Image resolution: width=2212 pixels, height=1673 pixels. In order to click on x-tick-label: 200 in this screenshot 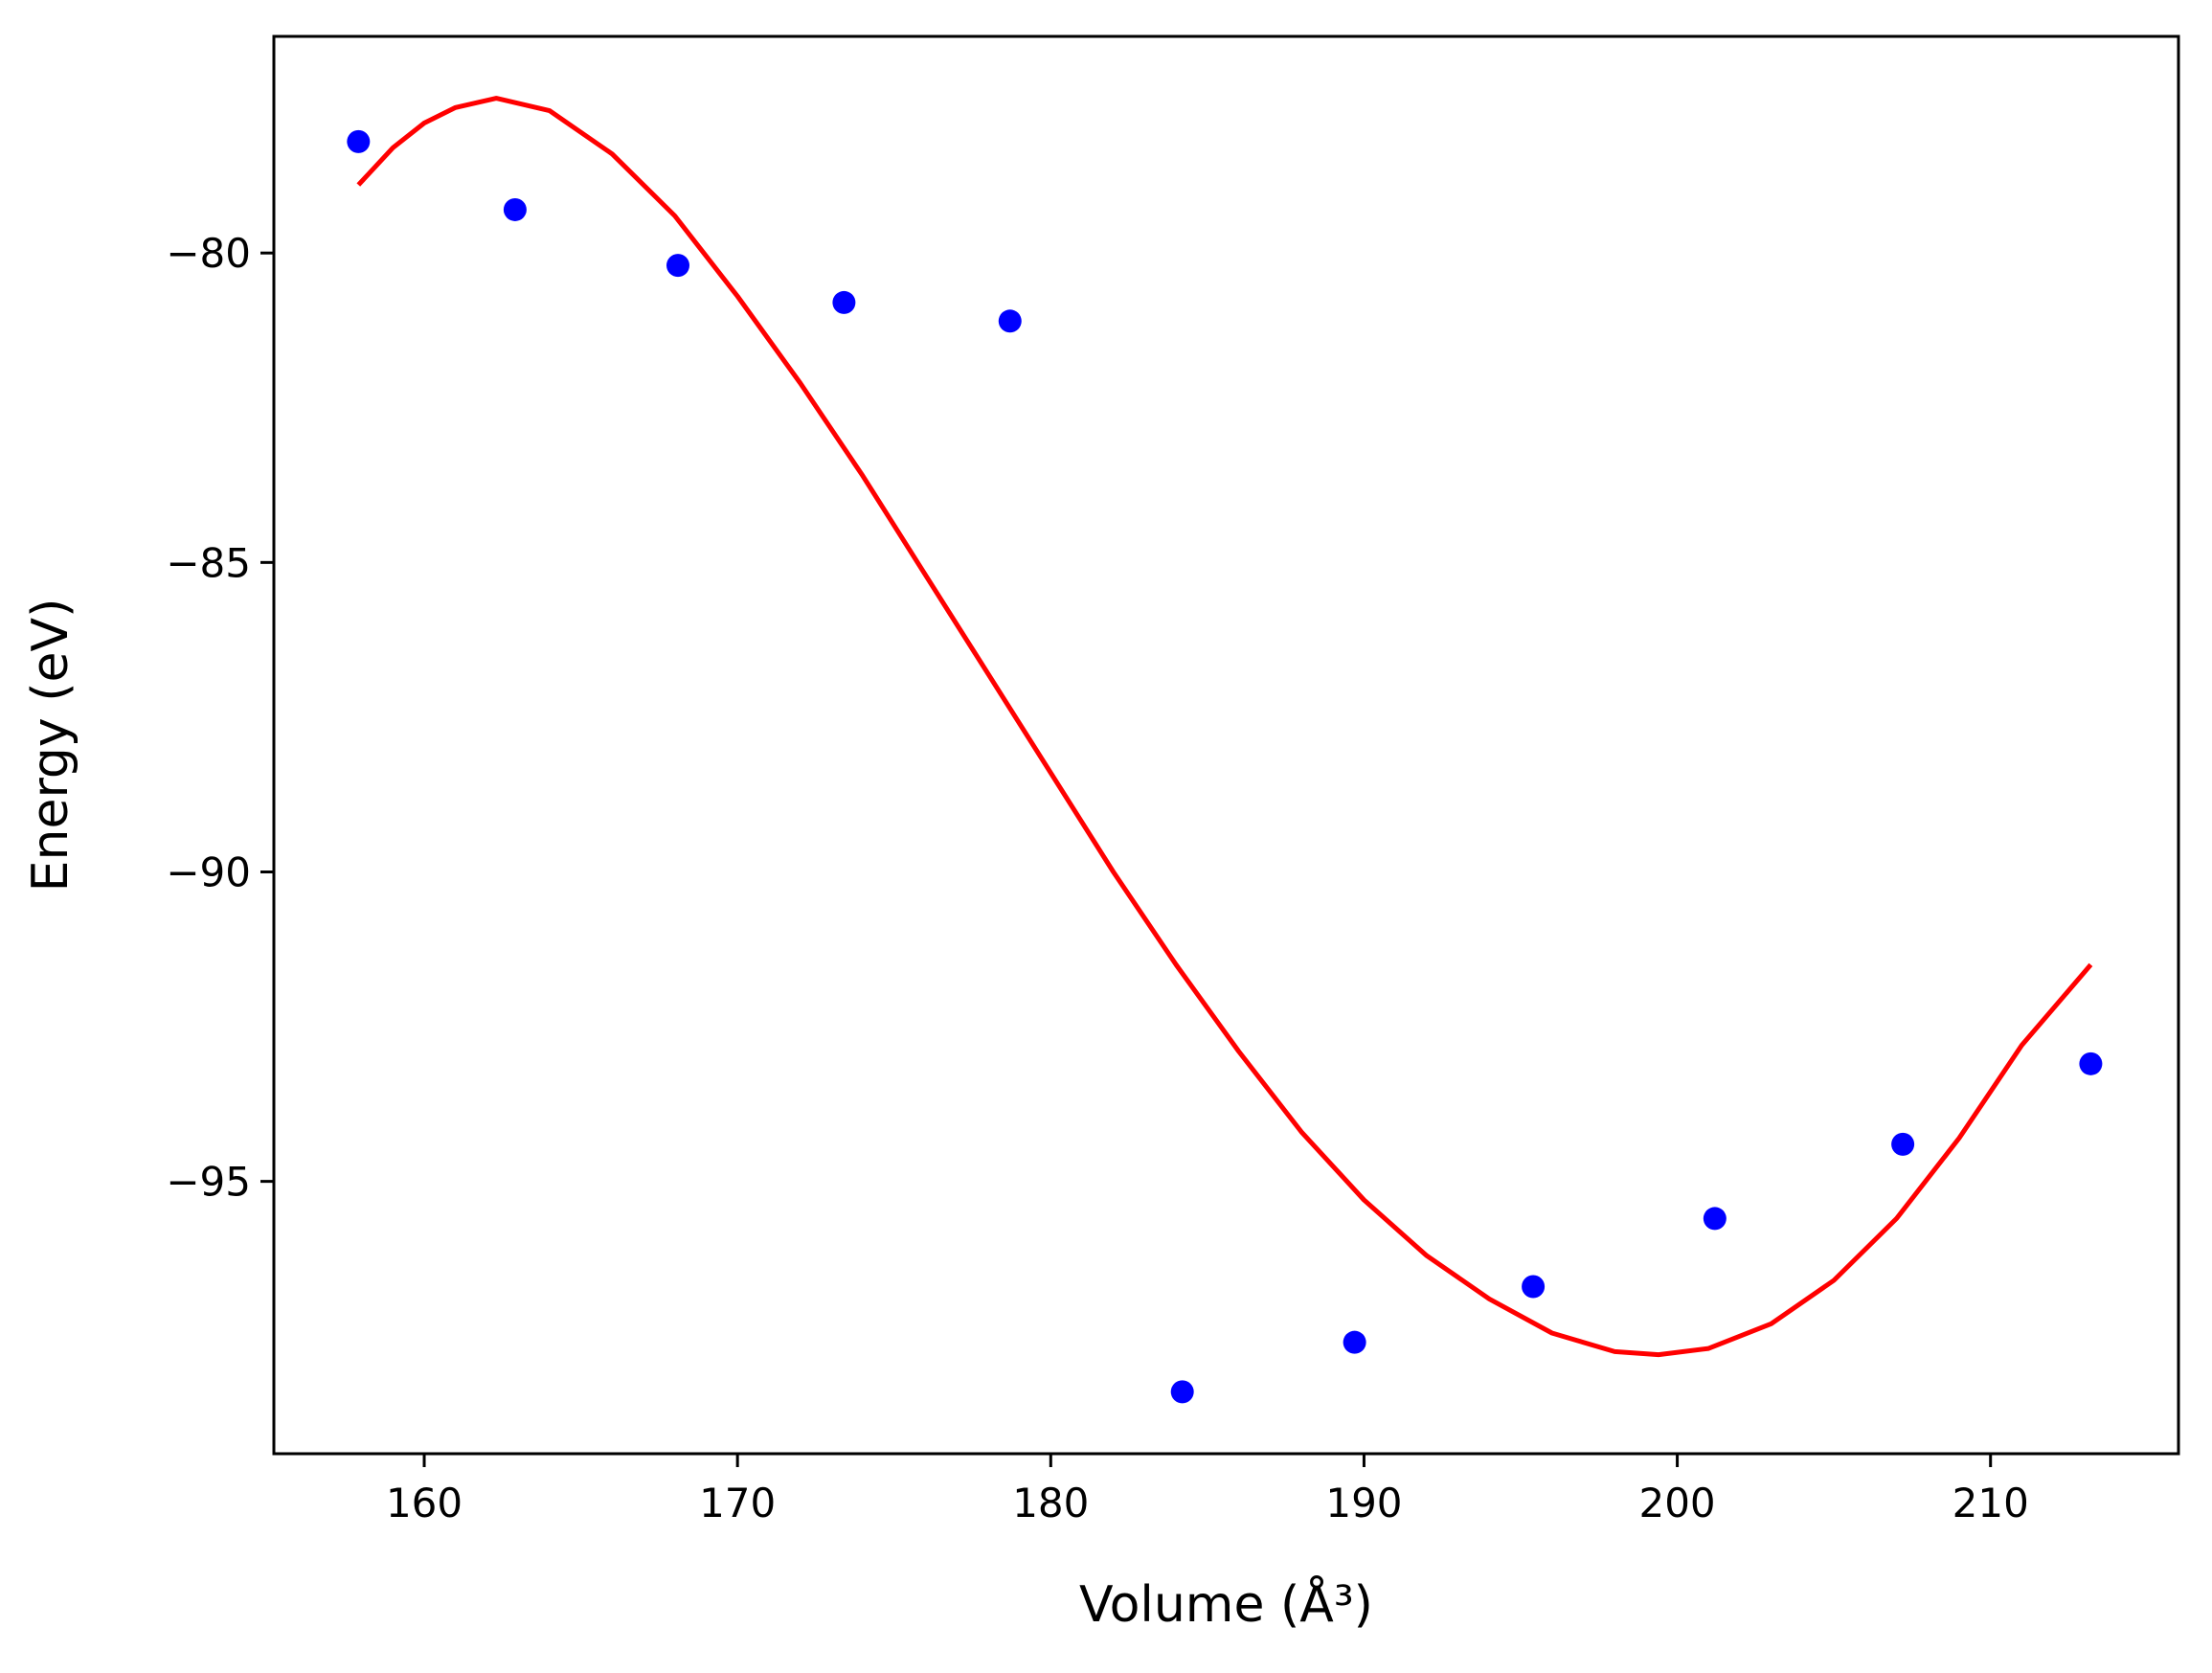, I will do `click(1676, 1503)`.